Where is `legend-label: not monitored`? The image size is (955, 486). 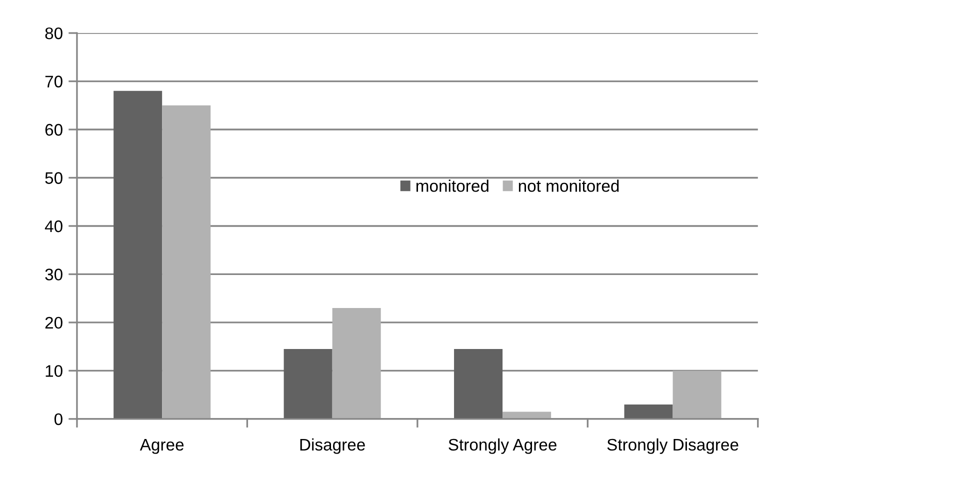 legend-label: not monitored is located at coordinates (568, 186).